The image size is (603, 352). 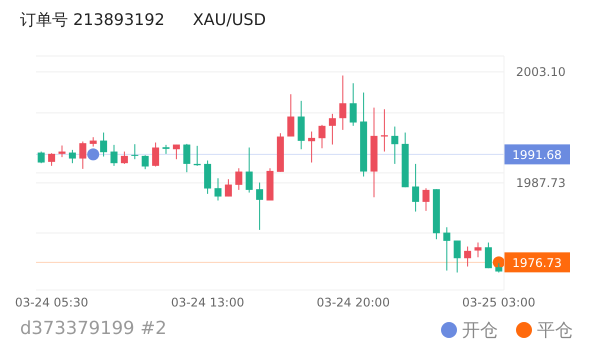 I want to click on chart-title: 订单号 213893192, so click(x=92, y=19).